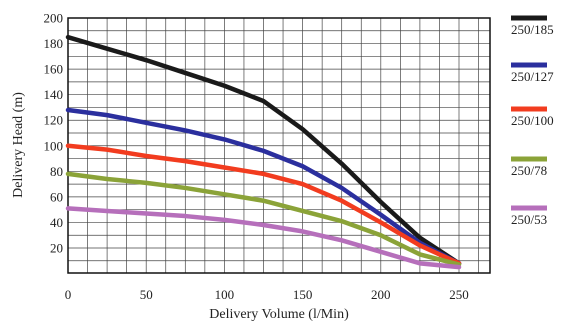 Image resolution: width=567 pixels, height=325 pixels. What do you see at coordinates (56, 222) in the screenshot?
I see `y-tick-label: 40` at bounding box center [56, 222].